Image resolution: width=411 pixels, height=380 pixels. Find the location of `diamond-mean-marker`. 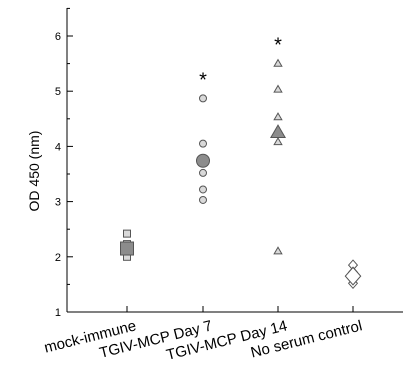

diamond-mean-marker is located at coordinates (353, 276).